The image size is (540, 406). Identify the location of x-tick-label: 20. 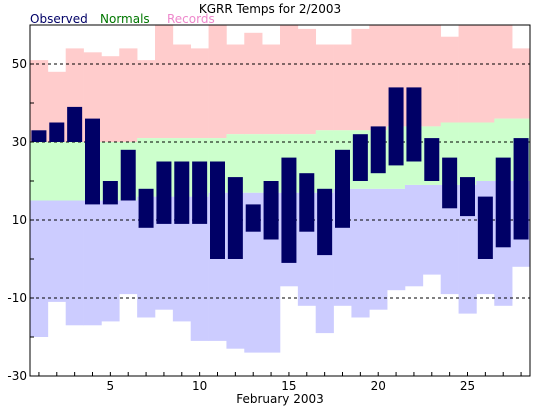
(378, 386).